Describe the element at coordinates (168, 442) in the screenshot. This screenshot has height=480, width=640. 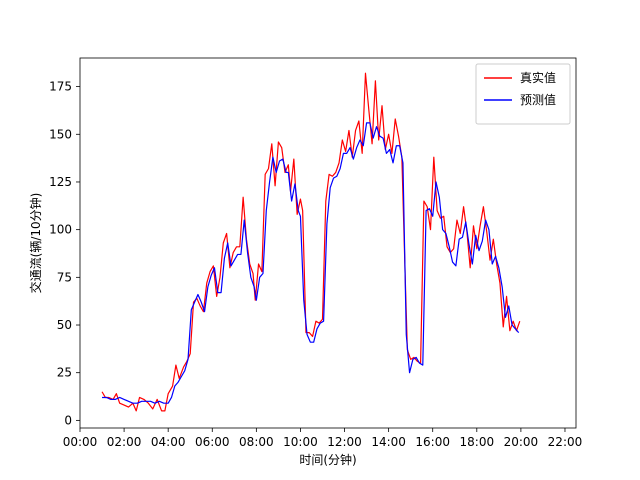
I see `x-tick-label: 04:00` at that location.